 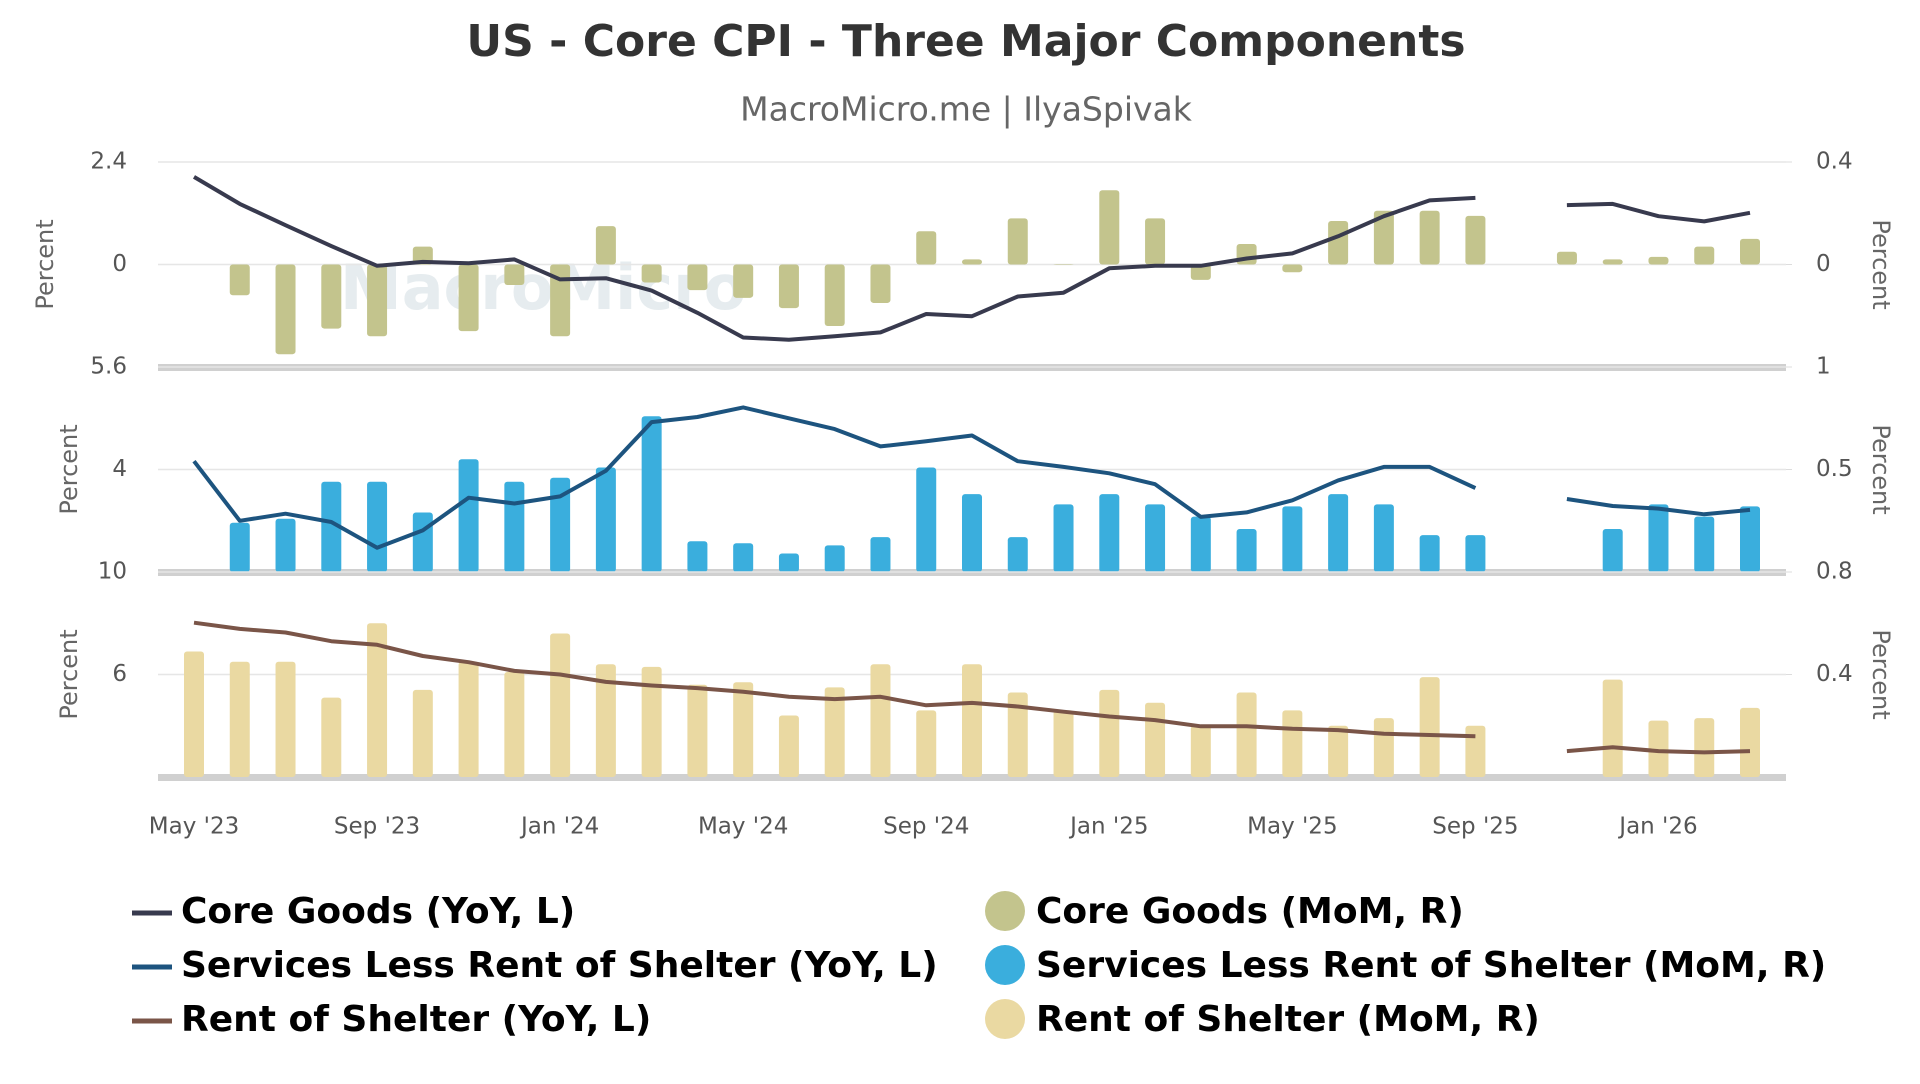 I want to click on y-tick-label: 5.6, so click(x=108, y=367).